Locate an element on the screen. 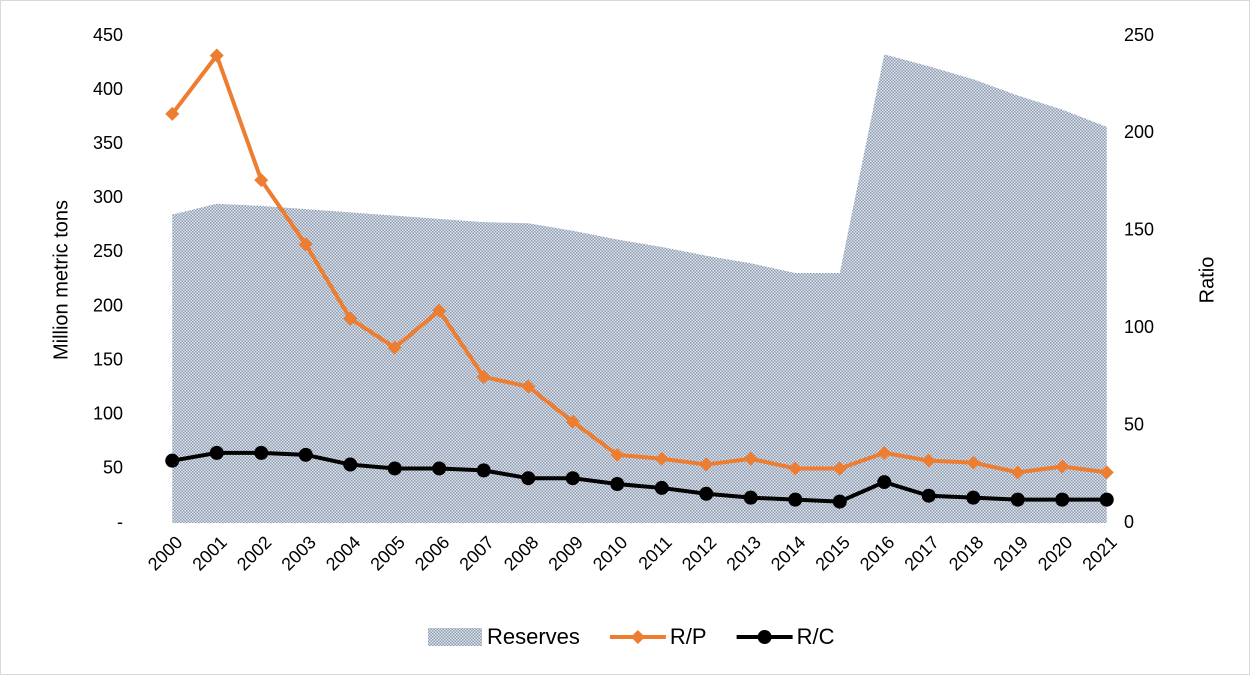  line is located at coordinates (639, 477).